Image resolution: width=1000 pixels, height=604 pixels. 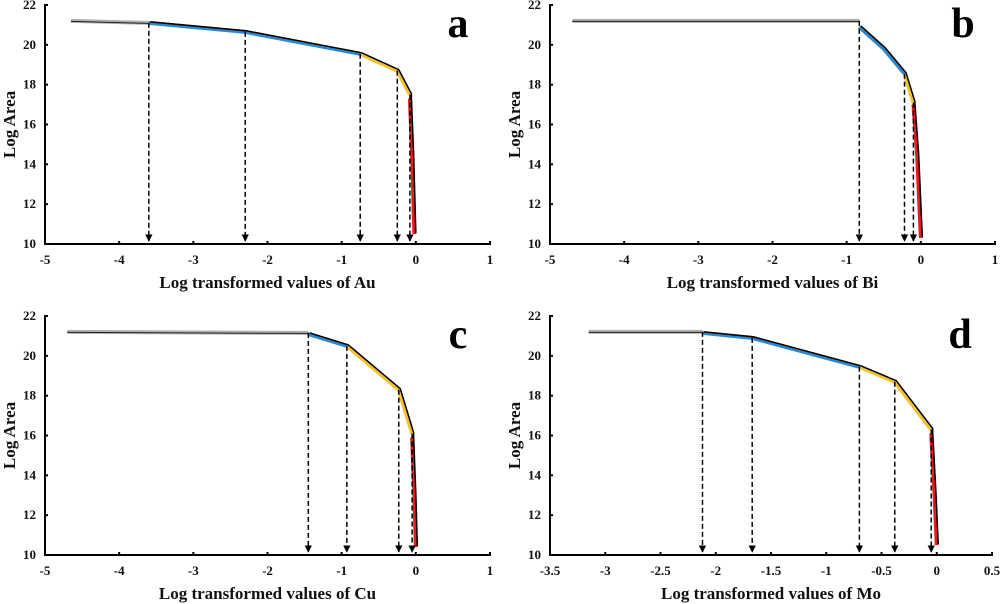 I want to click on x-tick-label: -1.5, so click(x=771, y=570).